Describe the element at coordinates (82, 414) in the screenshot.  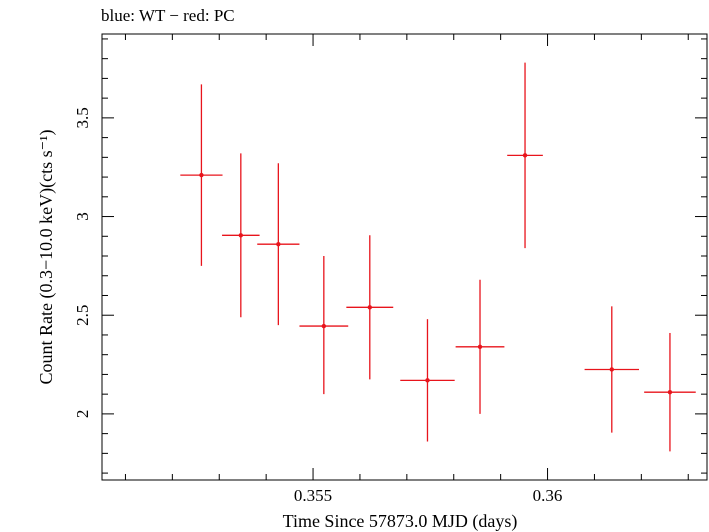
I see `y-tick-label: 2` at that location.